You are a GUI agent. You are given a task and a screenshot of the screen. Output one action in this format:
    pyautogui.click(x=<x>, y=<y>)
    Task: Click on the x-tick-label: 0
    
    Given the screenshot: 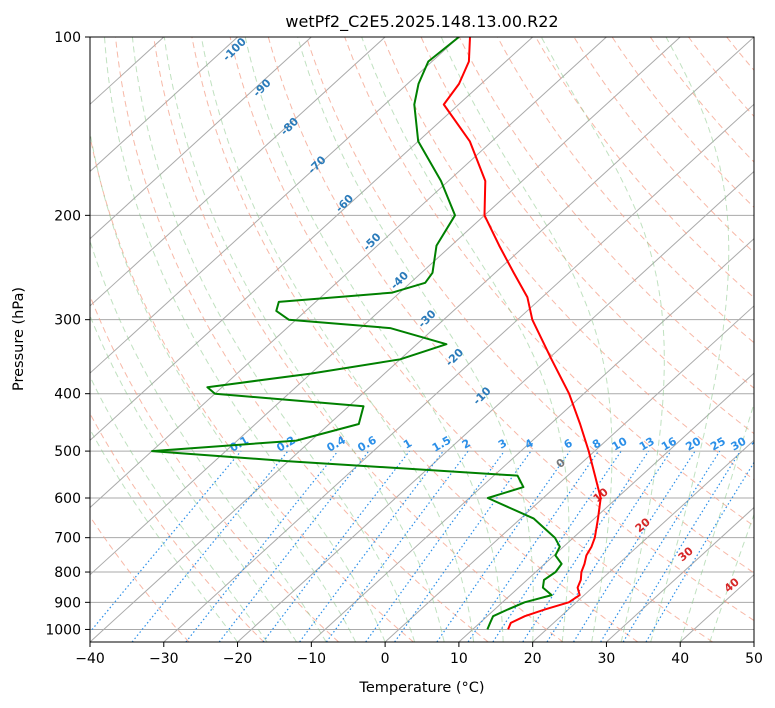 What is the action you would take?
    pyautogui.click(x=385, y=659)
    